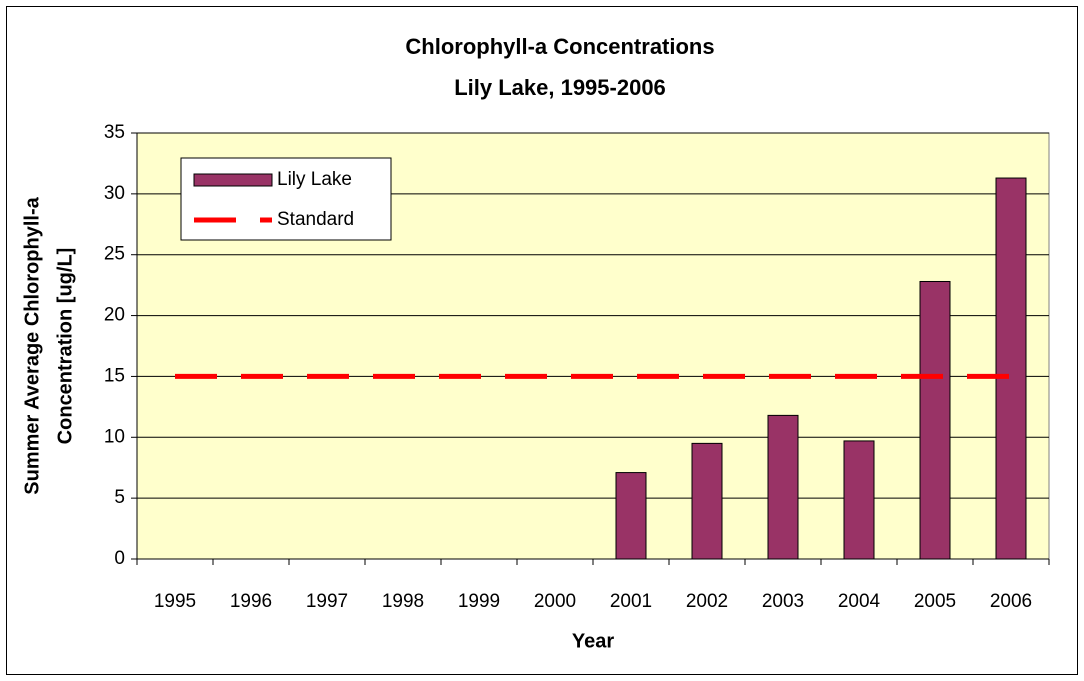 Image resolution: width=1084 pixels, height=681 pixels. Describe the element at coordinates (707, 601) in the screenshot. I see `x-tick-label: 2002` at that location.